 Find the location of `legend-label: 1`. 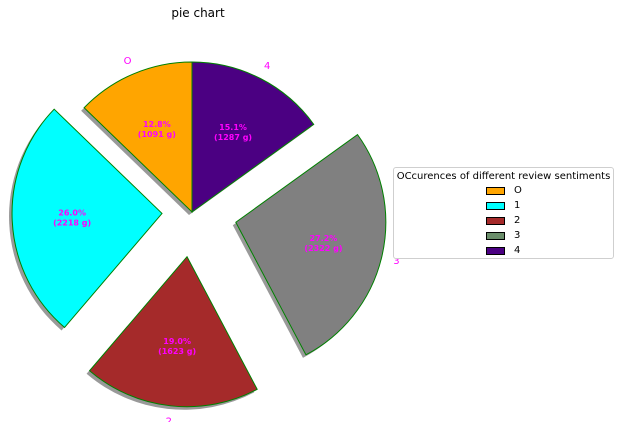

legend-label: 1 is located at coordinates (517, 205).